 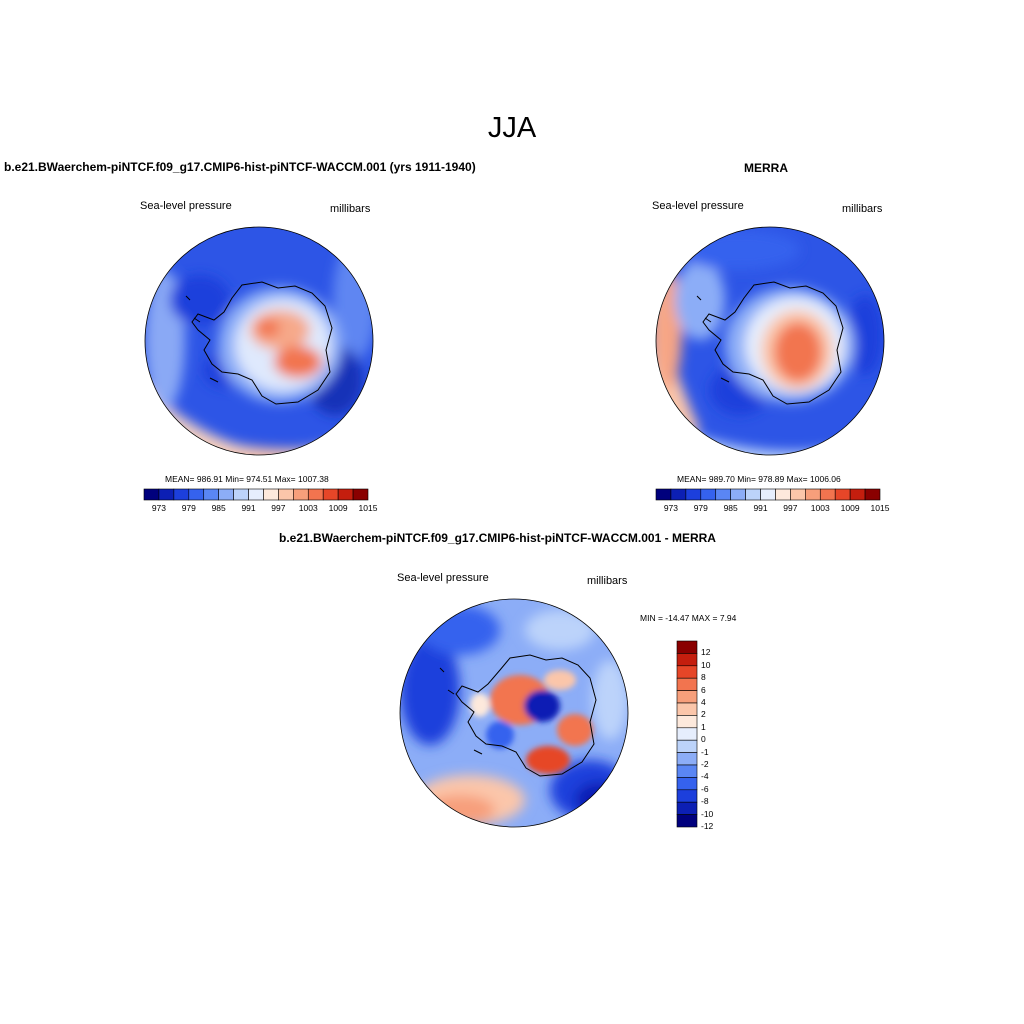 What do you see at coordinates (770, 341) in the screenshot?
I see `merra-slp-map` at bounding box center [770, 341].